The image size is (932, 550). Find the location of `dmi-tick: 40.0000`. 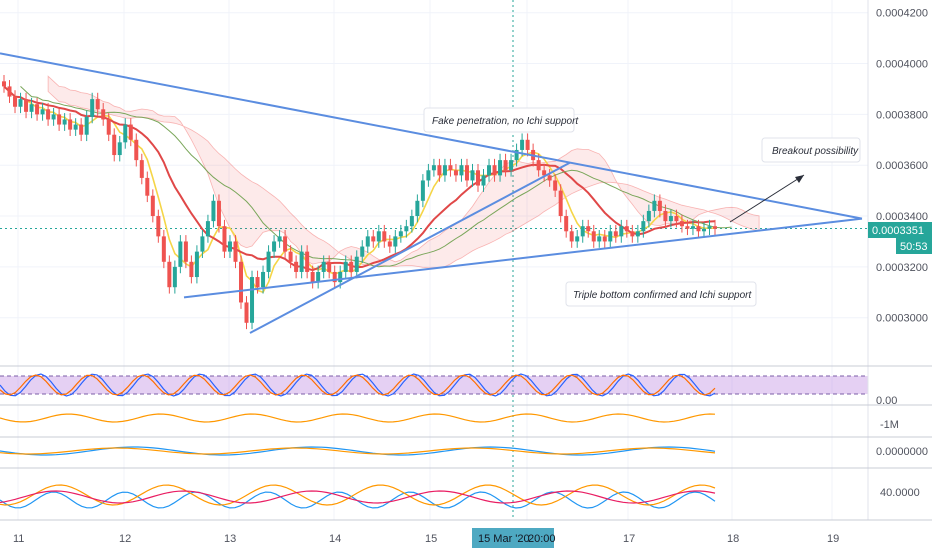

dmi-tick: 40.0000 is located at coordinates (900, 493).